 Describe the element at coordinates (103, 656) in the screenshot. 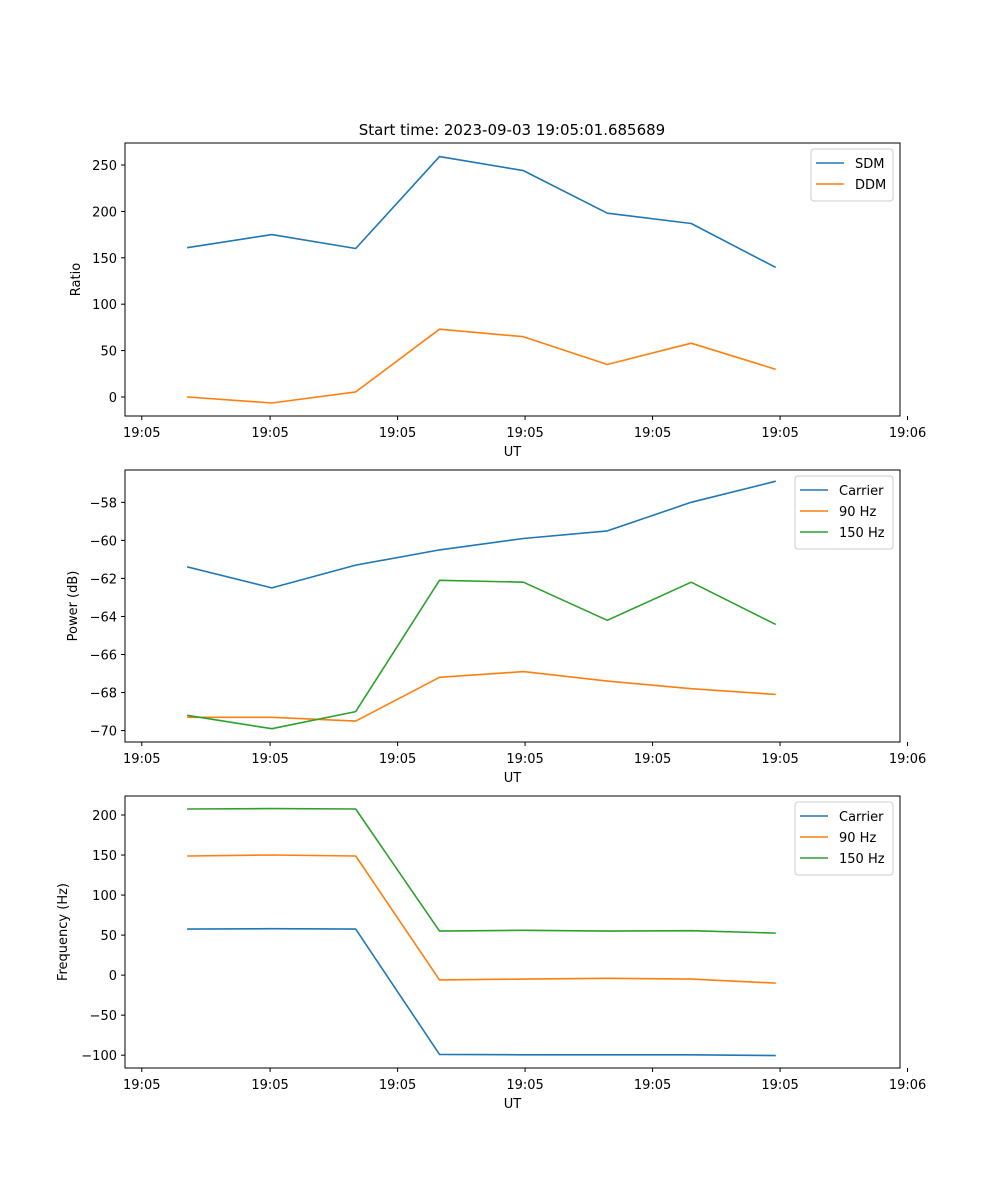

I see `y-tick-label: −66` at that location.